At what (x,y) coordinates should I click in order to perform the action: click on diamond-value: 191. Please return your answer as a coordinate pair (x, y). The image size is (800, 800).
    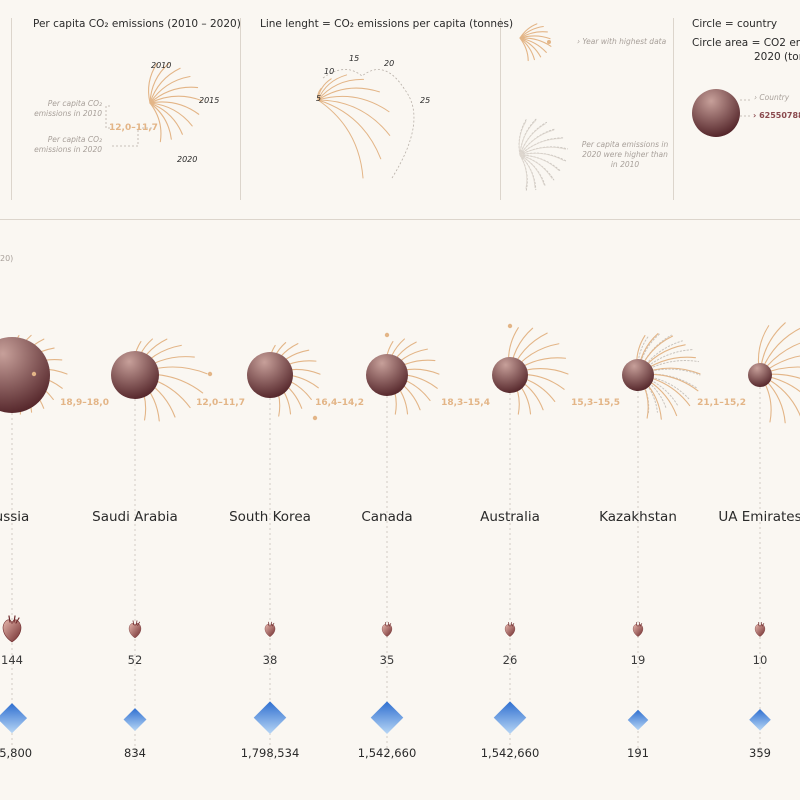
    Looking at the image, I should click on (638, 753).